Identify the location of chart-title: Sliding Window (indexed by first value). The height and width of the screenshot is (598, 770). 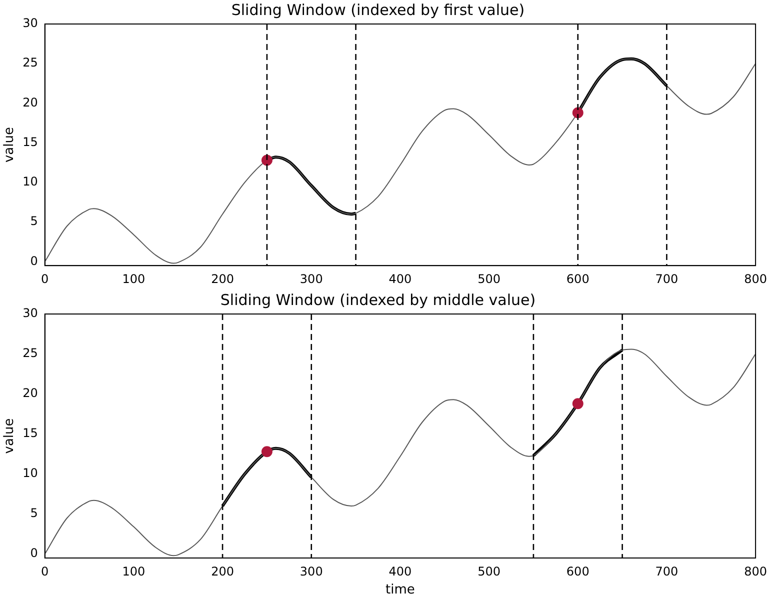
(378, 9).